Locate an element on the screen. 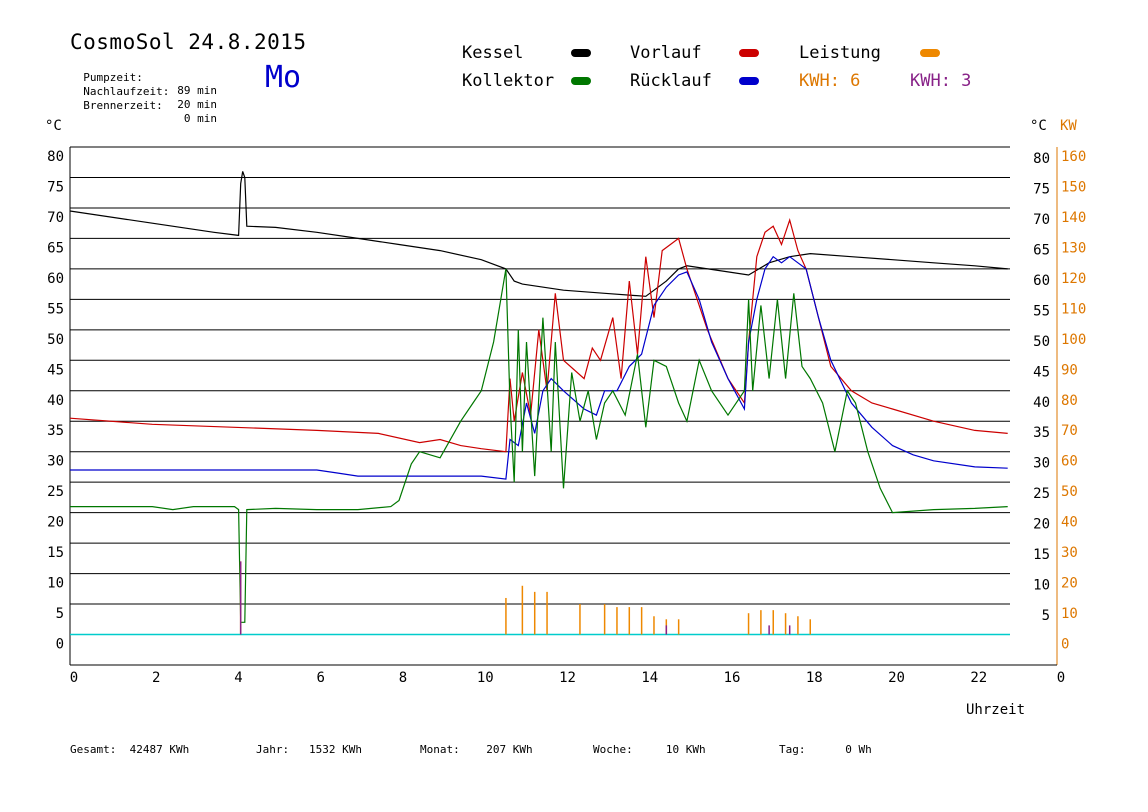 This screenshot has width=1148, height=812. y-tick-left: 40 is located at coordinates (55, 401).